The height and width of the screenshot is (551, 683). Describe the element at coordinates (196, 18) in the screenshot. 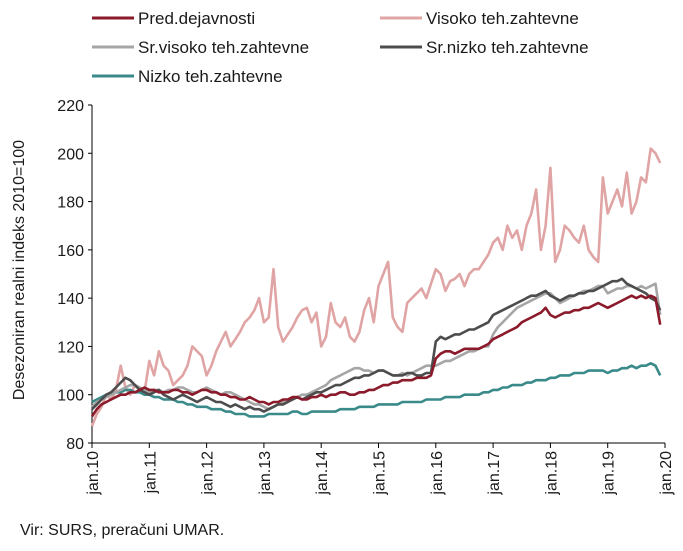

I see `legend-label: Pred.dejavnosti` at that location.